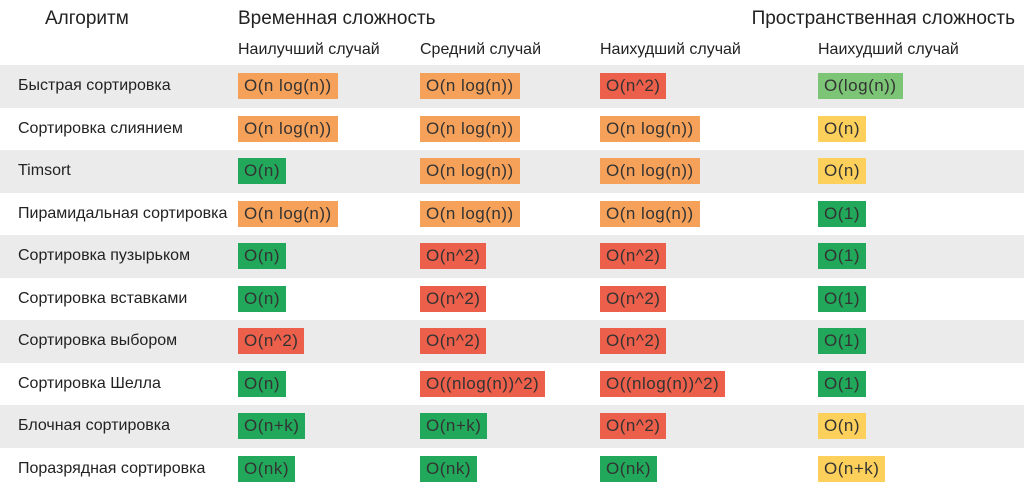 The image size is (1024, 487). Describe the element at coordinates (337, 18) in the screenshot. I see `header-time: Временная сложность` at that location.